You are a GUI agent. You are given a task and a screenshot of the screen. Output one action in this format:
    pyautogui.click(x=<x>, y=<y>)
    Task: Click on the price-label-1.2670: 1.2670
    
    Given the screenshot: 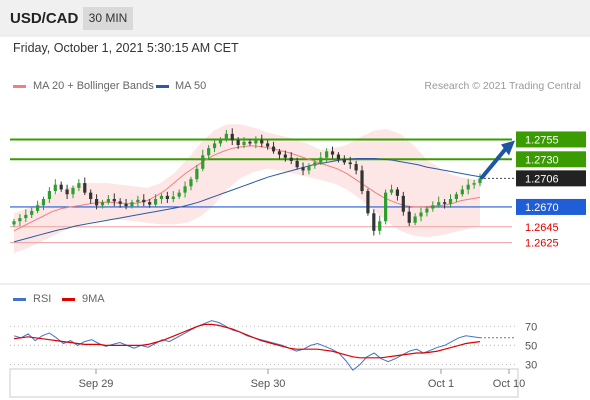 What is the action you would take?
    pyautogui.click(x=542, y=208)
    